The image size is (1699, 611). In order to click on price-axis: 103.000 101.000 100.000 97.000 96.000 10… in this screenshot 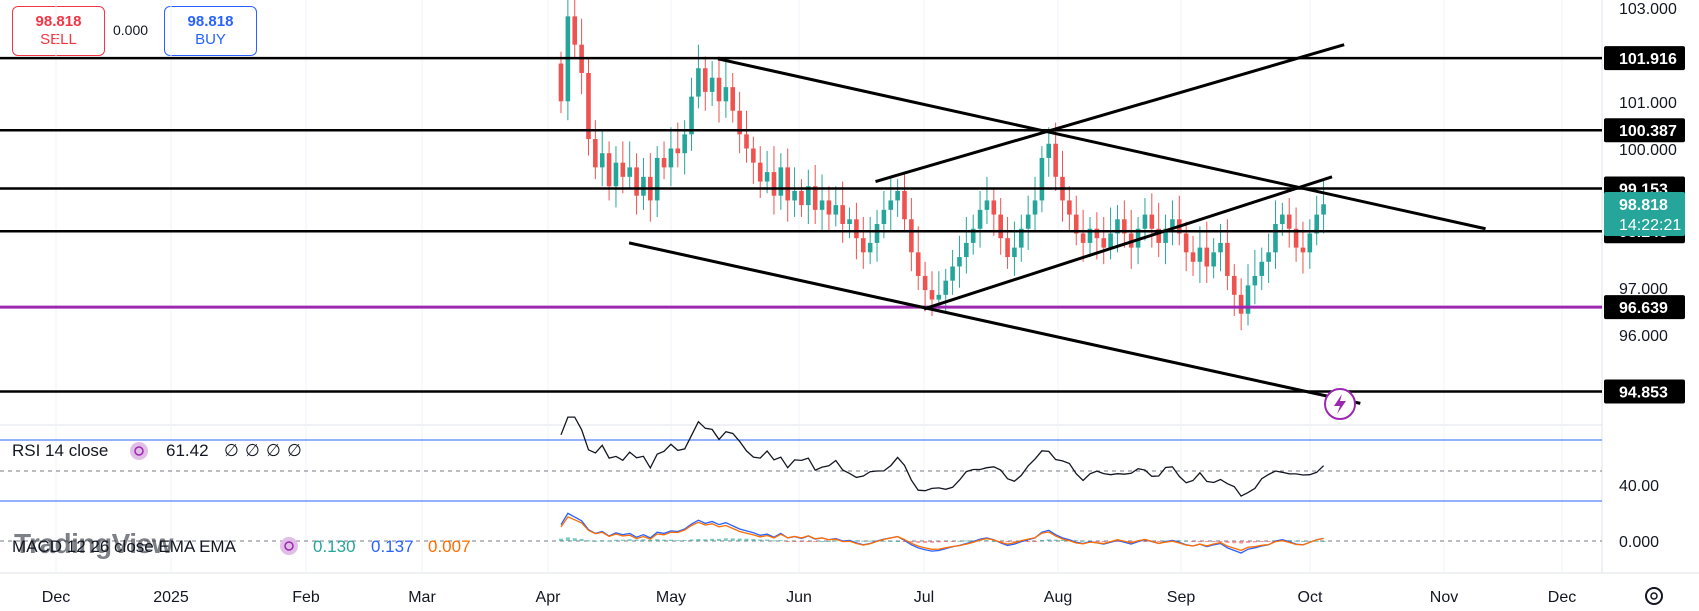, I will do `click(1644, 276)`.